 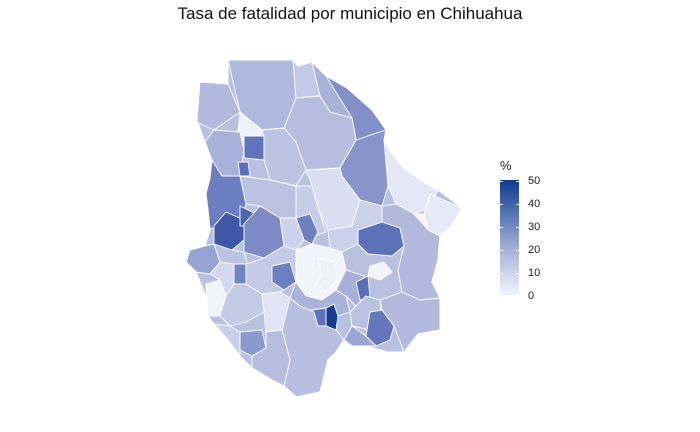 What do you see at coordinates (534, 227) in the screenshot?
I see `legend-tick-label-30: 30` at bounding box center [534, 227].